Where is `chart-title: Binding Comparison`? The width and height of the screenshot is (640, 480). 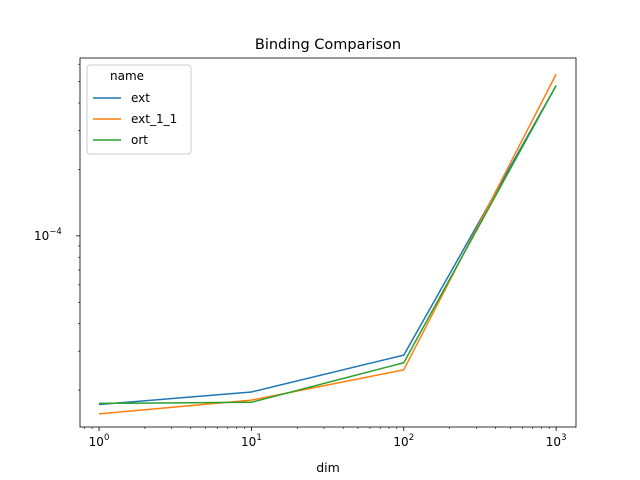
chart-title: Binding Comparison is located at coordinates (328, 45).